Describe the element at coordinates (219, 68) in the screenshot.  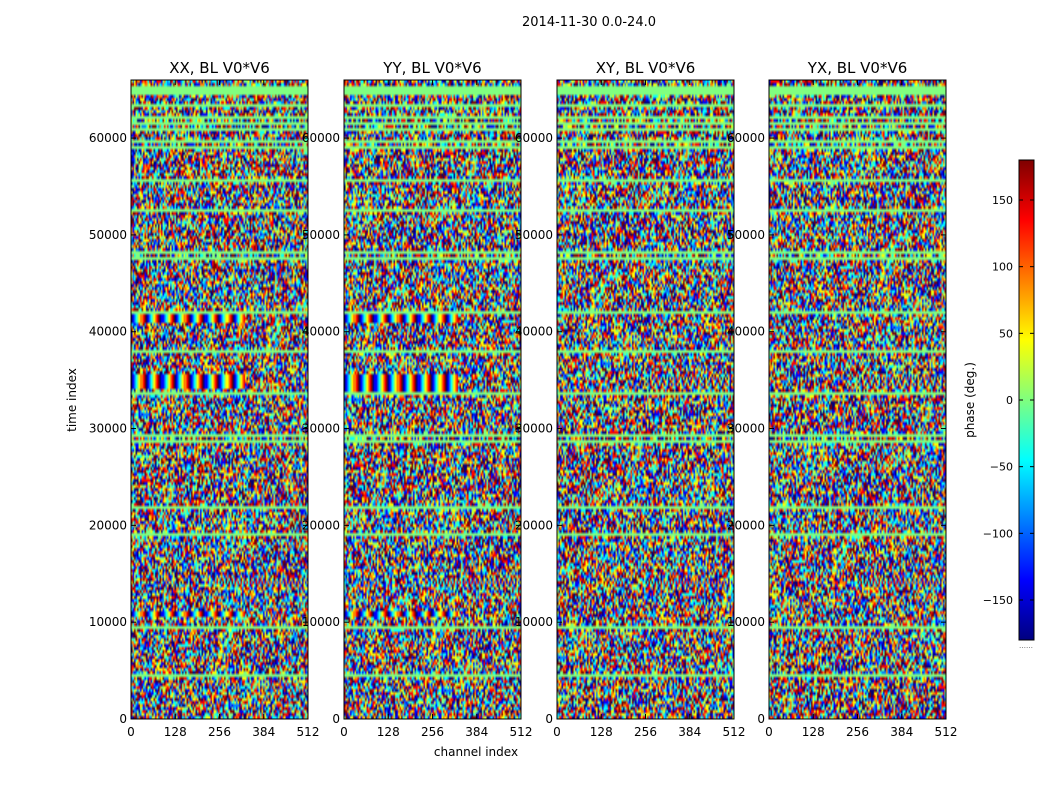
I see `panel-title: XX, BL V0*V6` at that location.